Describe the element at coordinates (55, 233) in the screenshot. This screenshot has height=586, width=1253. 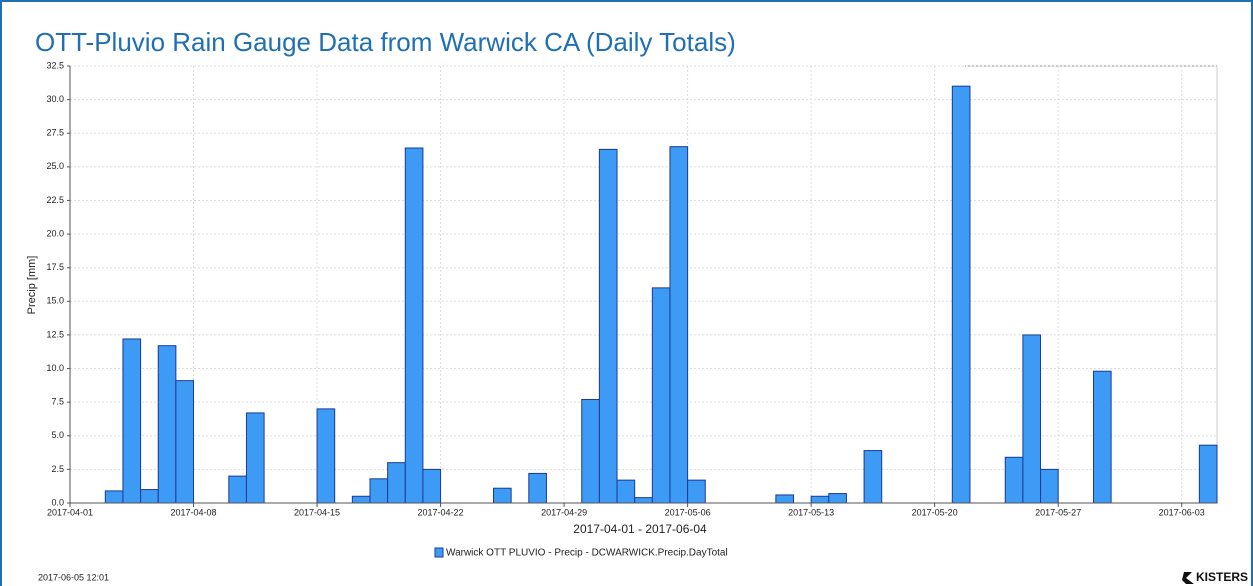
I see `y-tick-label: 20.0` at that location.